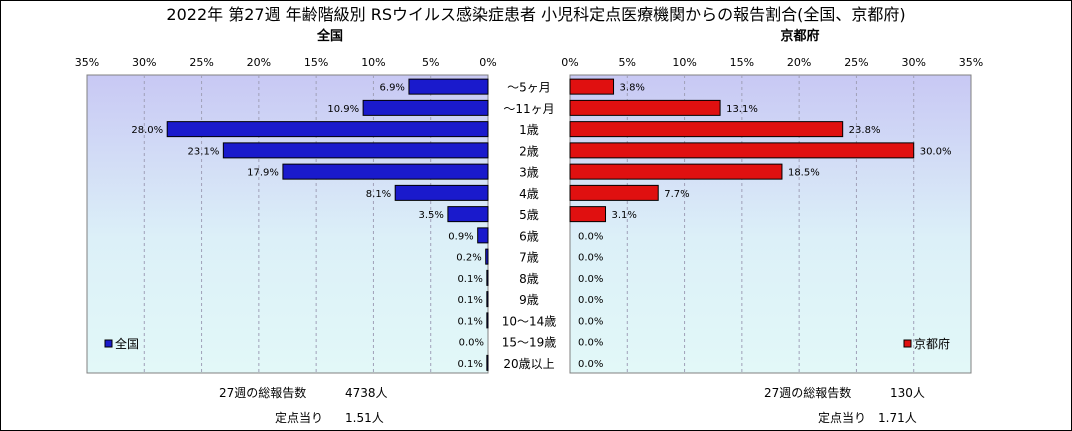  Describe the element at coordinates (204, 151) in the screenshot. I see `data-label-left: 23.1%` at that location.